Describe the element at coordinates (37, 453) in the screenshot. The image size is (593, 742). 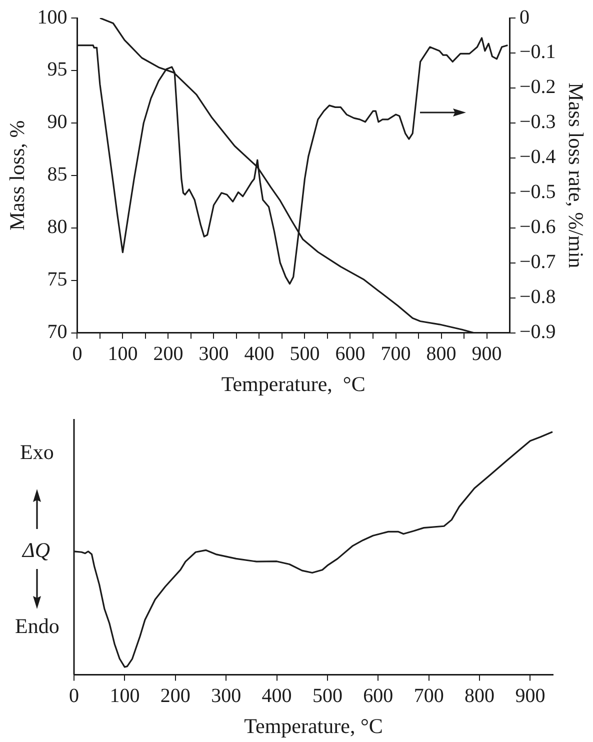
I see `text: Exo` at that location.